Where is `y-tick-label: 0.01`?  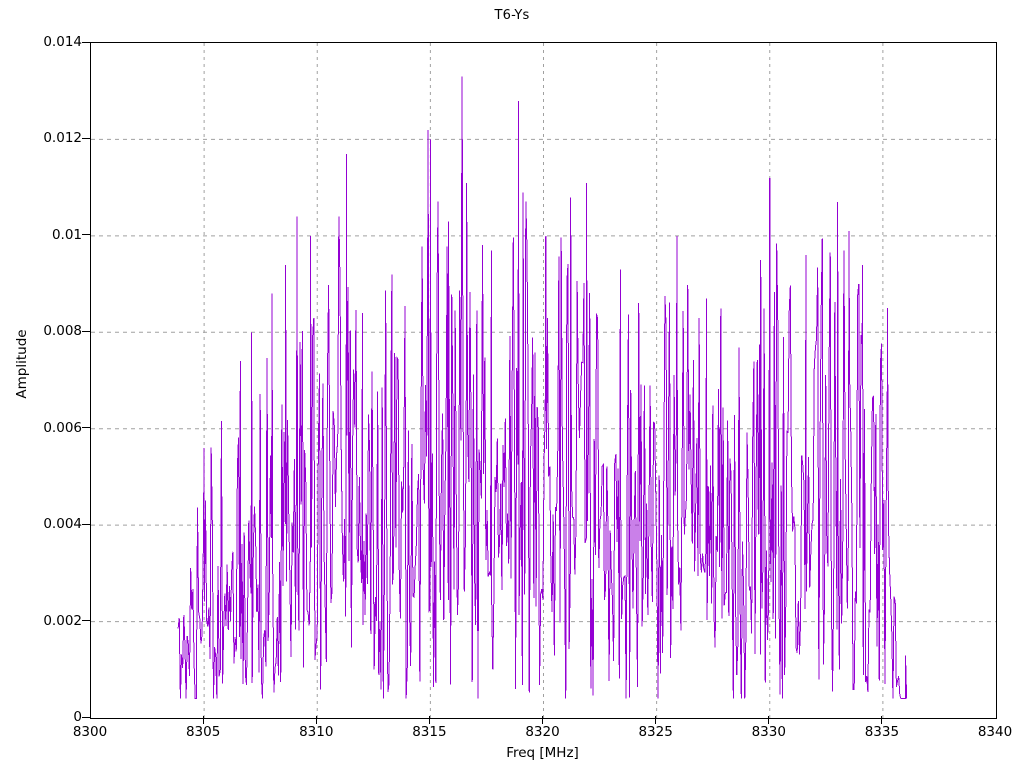
y-tick-label: 0.01 is located at coordinates (66, 234).